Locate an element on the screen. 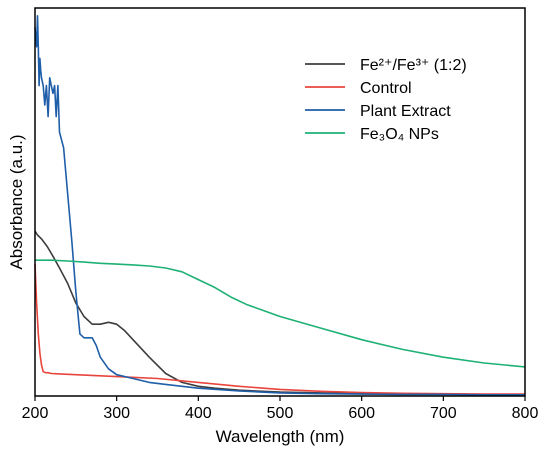  x-tick-label-400: 400 is located at coordinates (198, 413).